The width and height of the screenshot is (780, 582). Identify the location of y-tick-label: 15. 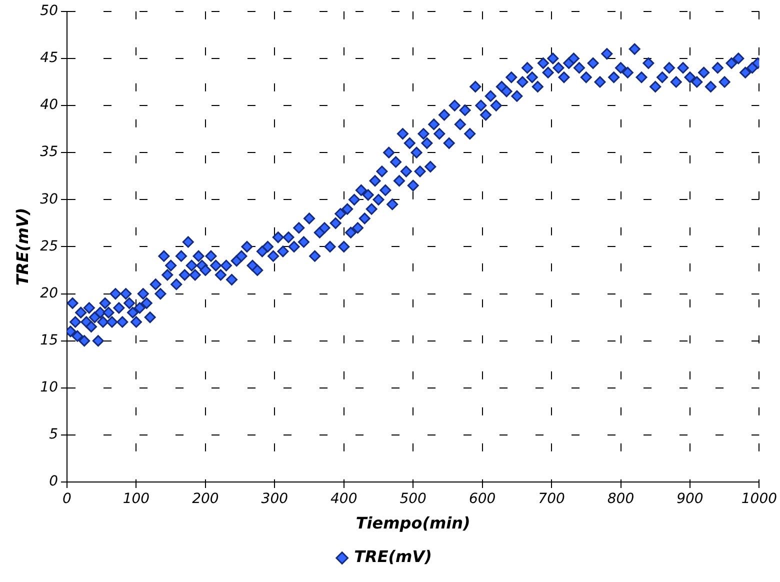
(49, 340).